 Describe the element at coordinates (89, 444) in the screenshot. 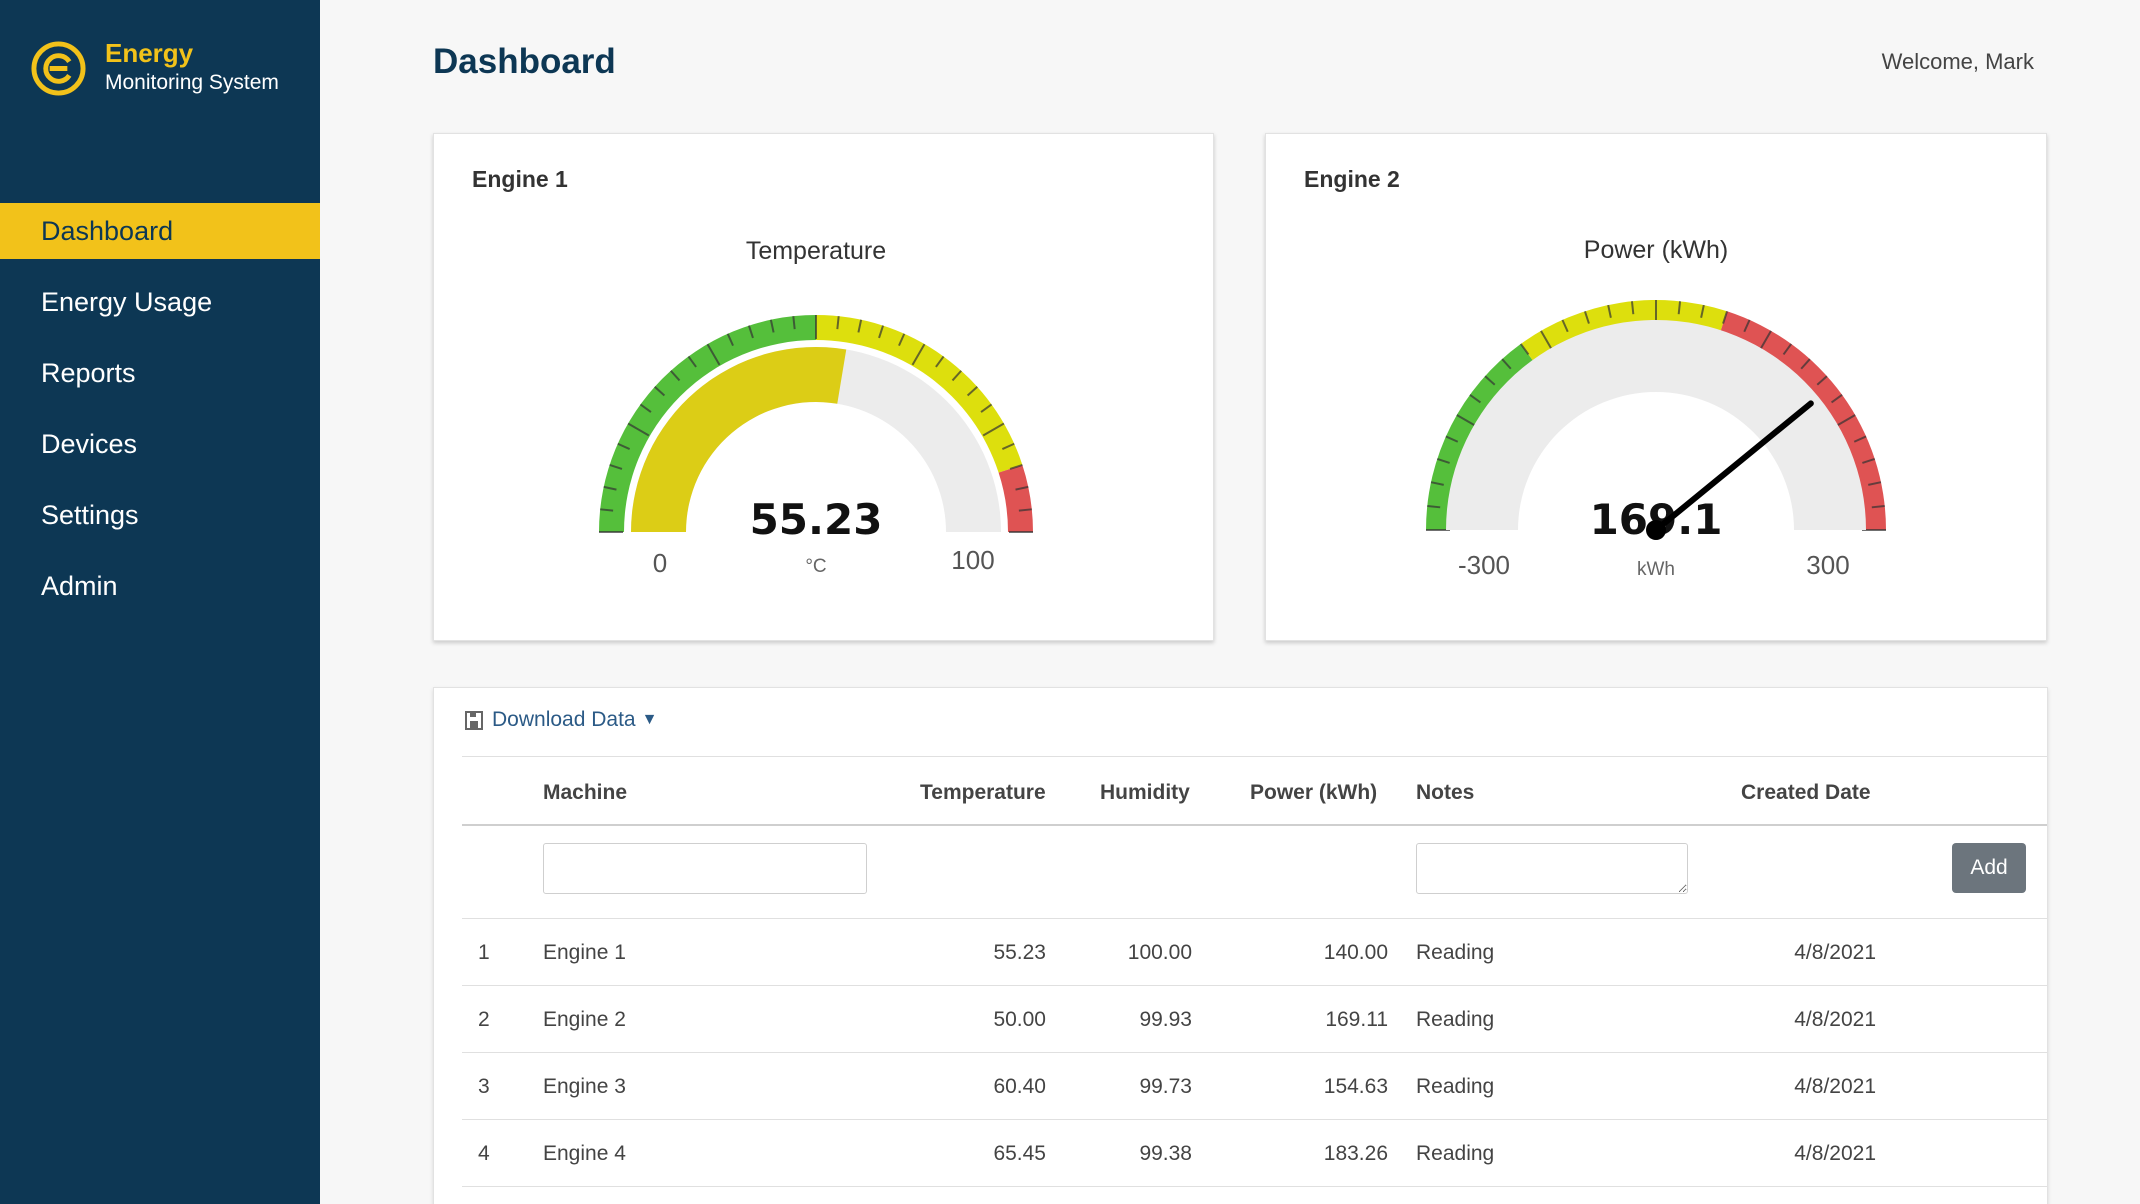

I see `sidebar-item-devices: Devices` at that location.